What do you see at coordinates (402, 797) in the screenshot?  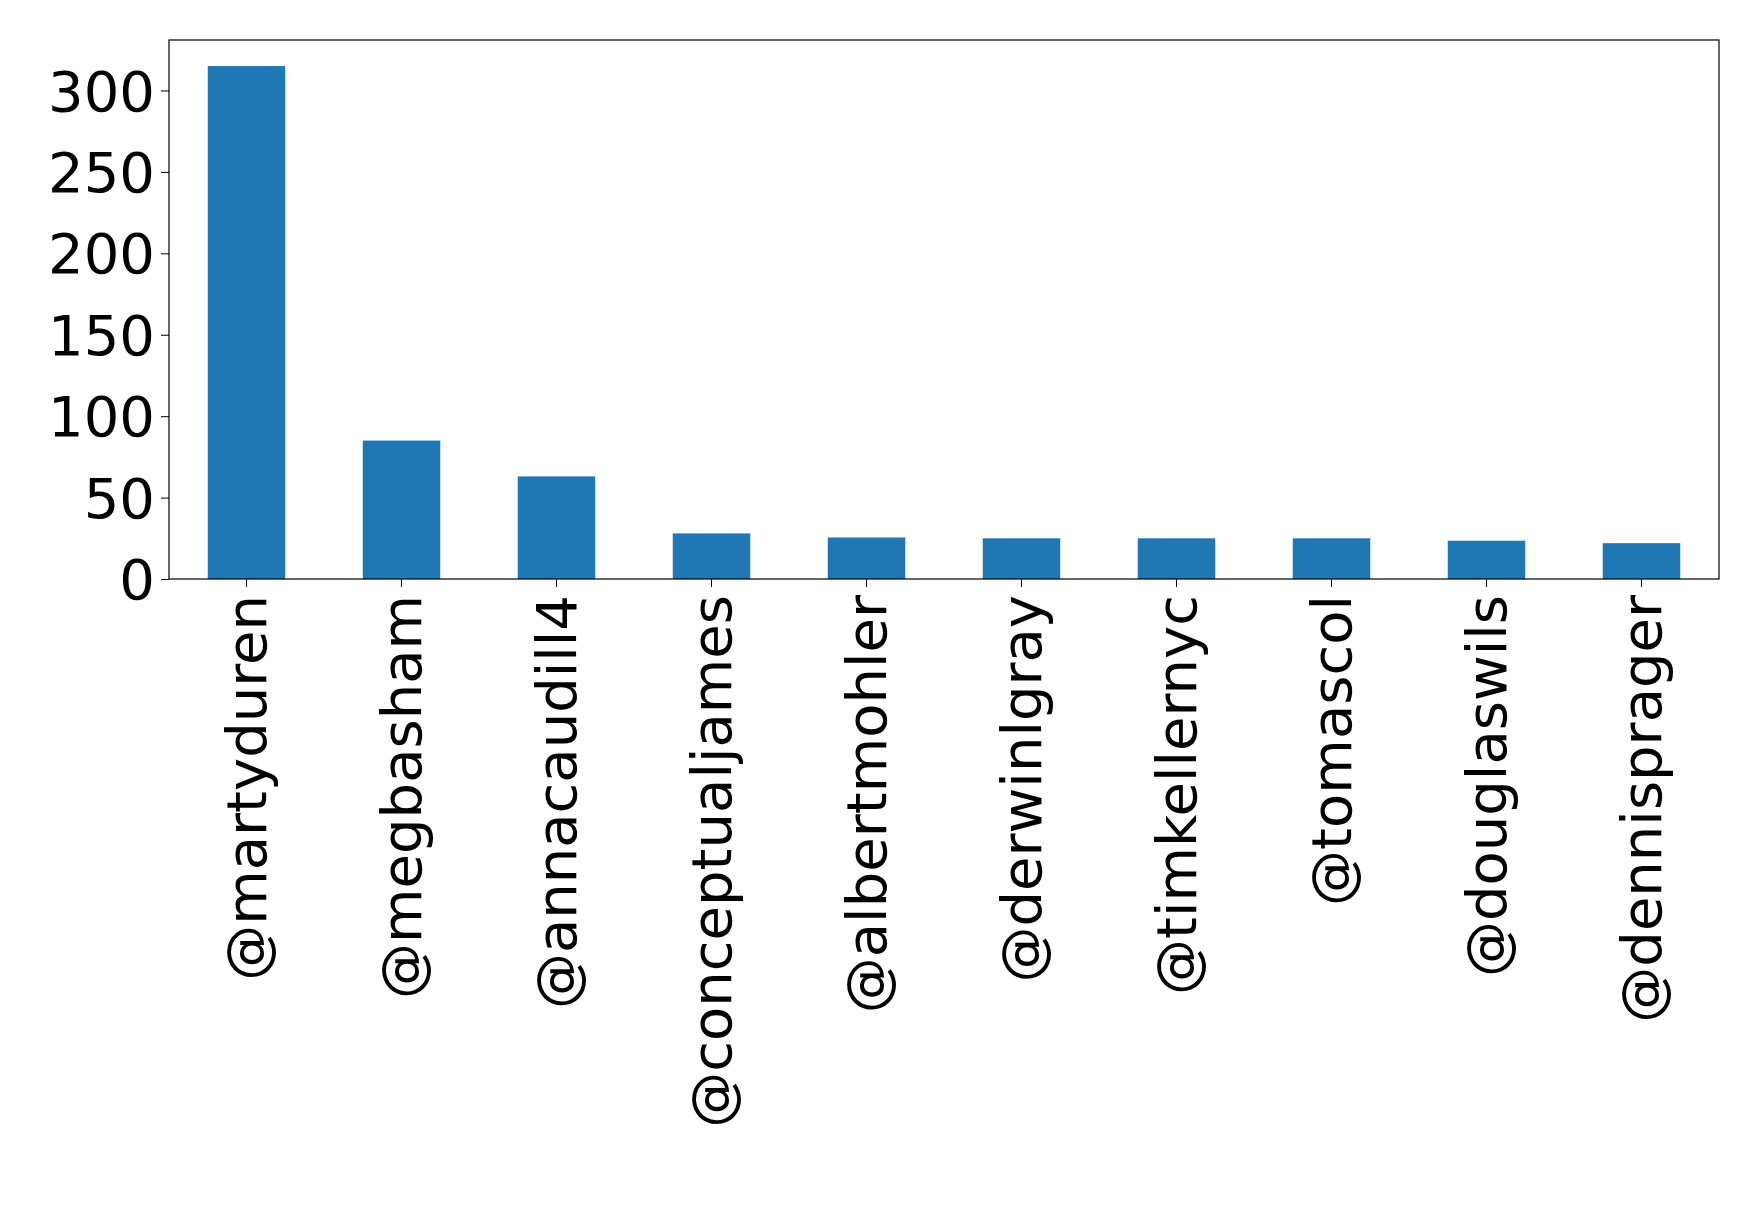 I see `x-tick-label: @megbasham` at bounding box center [402, 797].